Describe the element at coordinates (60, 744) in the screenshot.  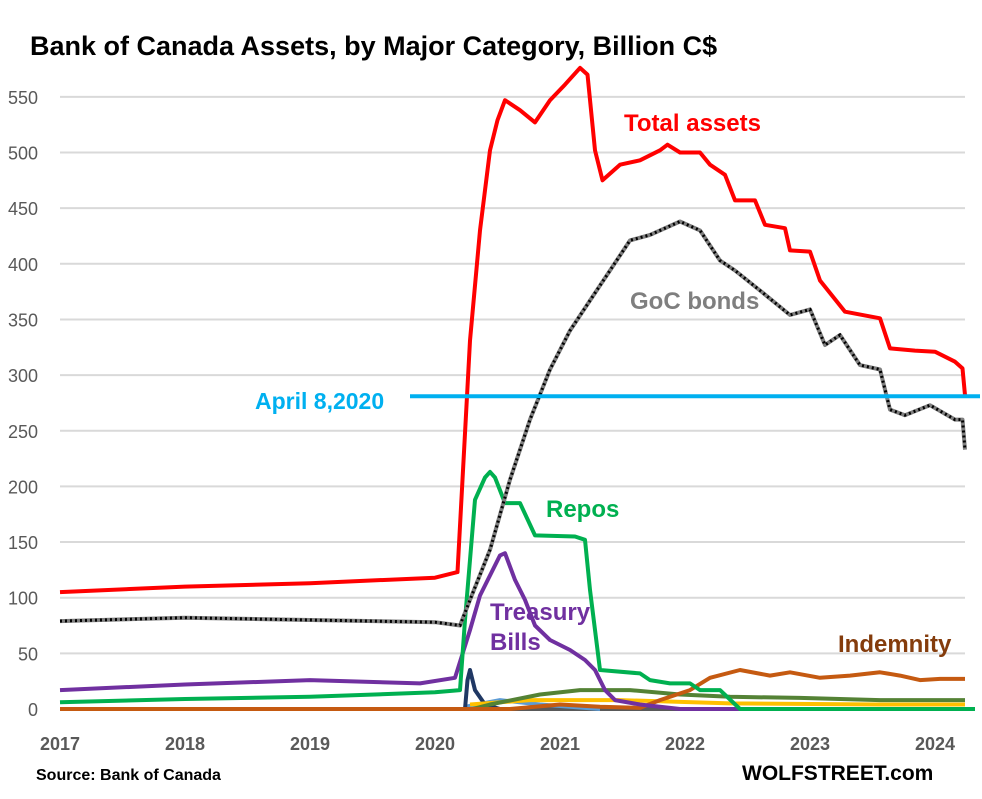
I see `x-tick-label: 2017` at that location.